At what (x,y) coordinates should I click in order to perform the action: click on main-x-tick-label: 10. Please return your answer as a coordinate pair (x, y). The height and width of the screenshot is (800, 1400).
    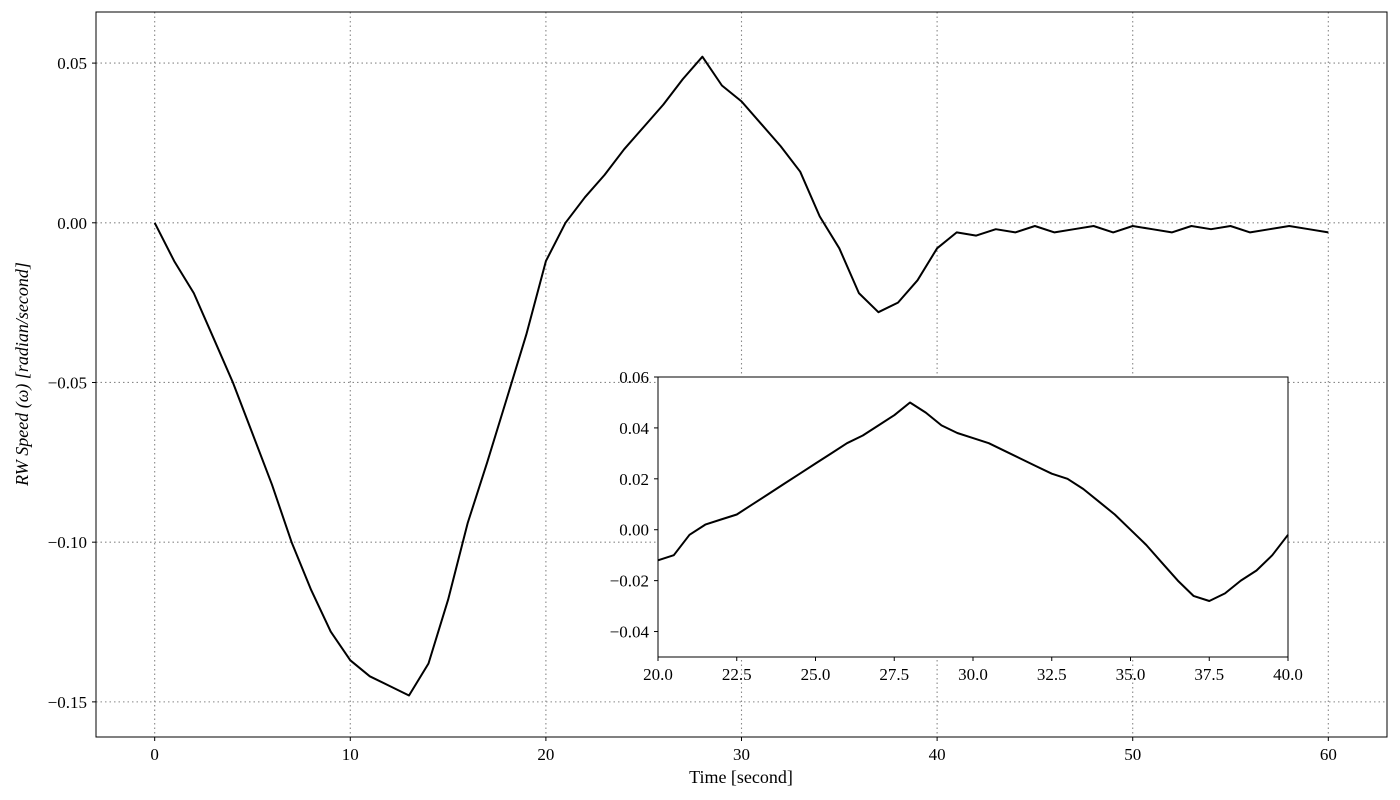
    Looking at the image, I should click on (350, 754).